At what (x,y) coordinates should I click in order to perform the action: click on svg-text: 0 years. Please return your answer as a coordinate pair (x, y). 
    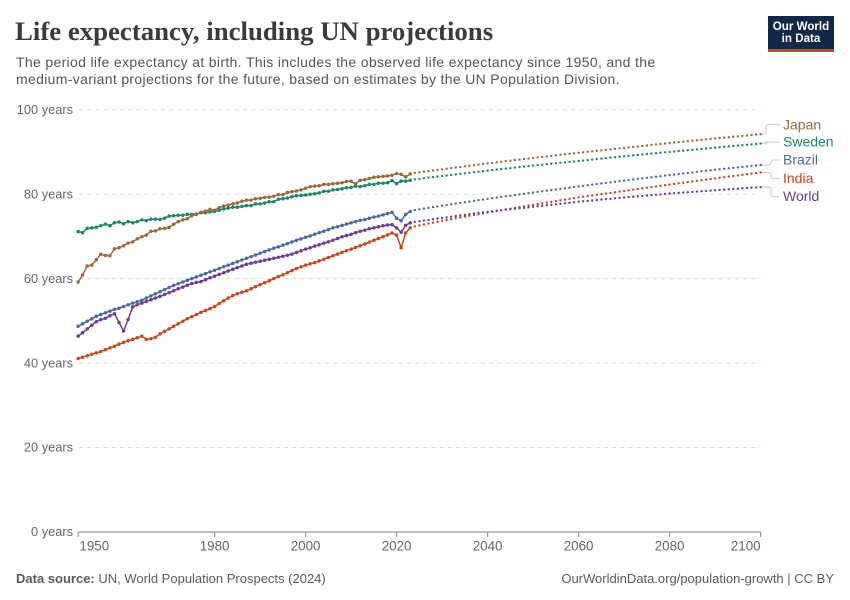
    Looking at the image, I should click on (52, 531).